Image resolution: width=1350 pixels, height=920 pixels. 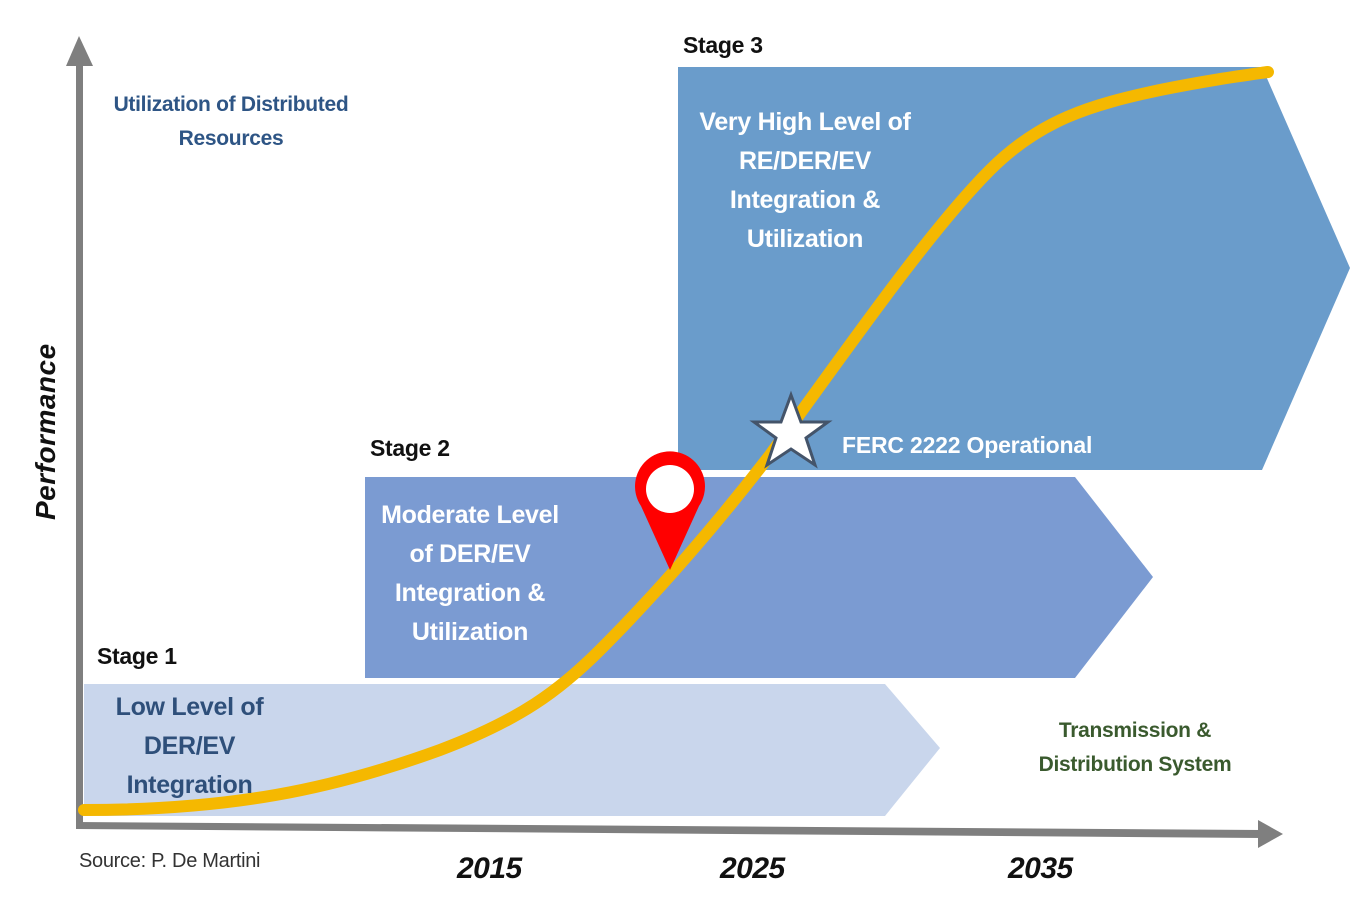 I want to click on y-axis-label: Performance, so click(x=45, y=431).